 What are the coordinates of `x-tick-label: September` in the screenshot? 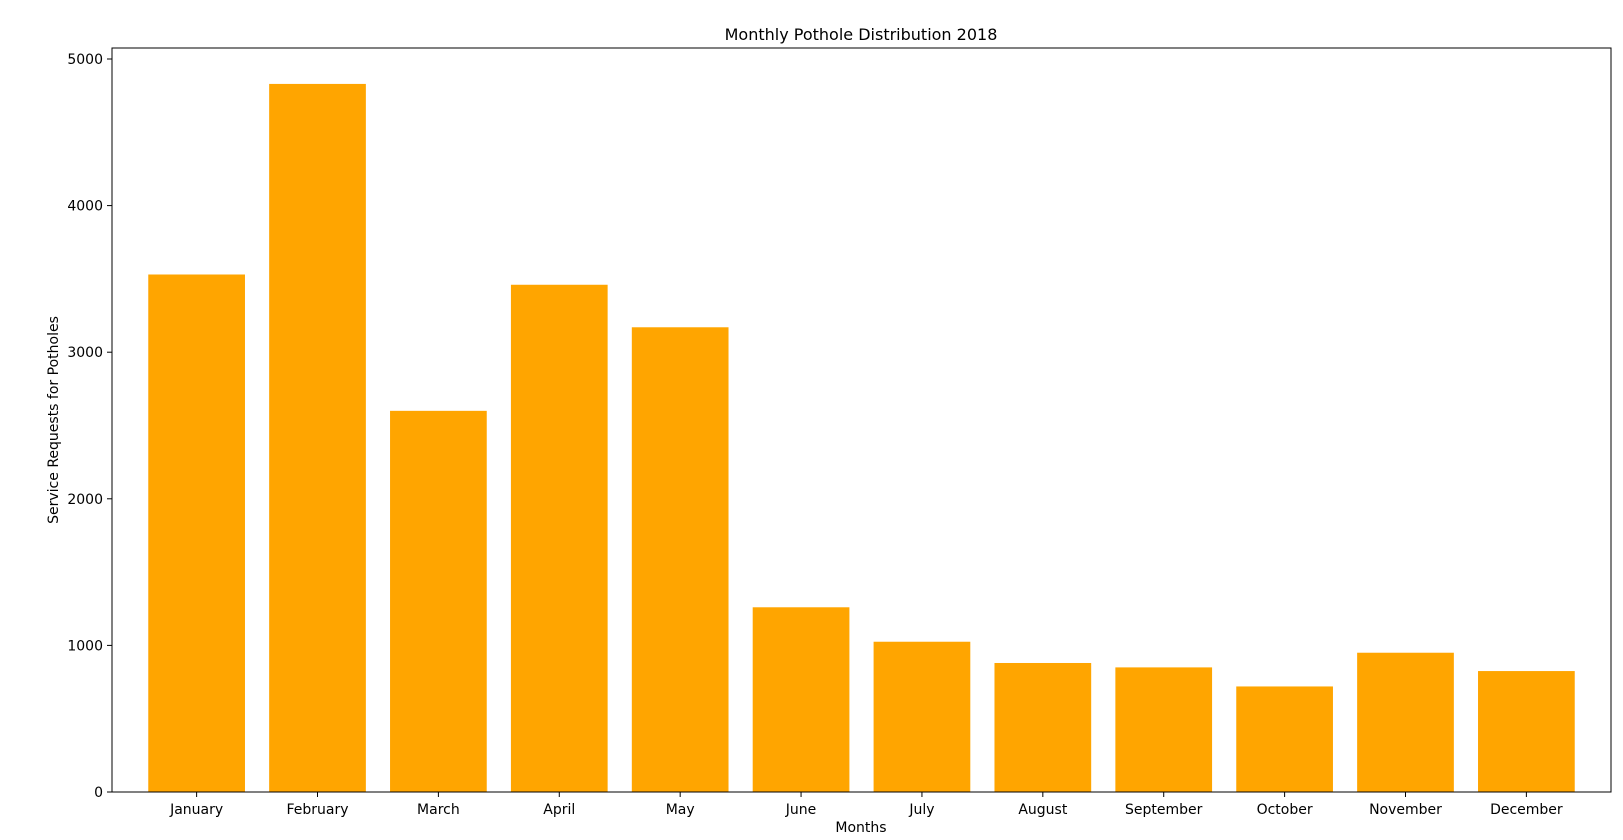 It's located at (1164, 810).